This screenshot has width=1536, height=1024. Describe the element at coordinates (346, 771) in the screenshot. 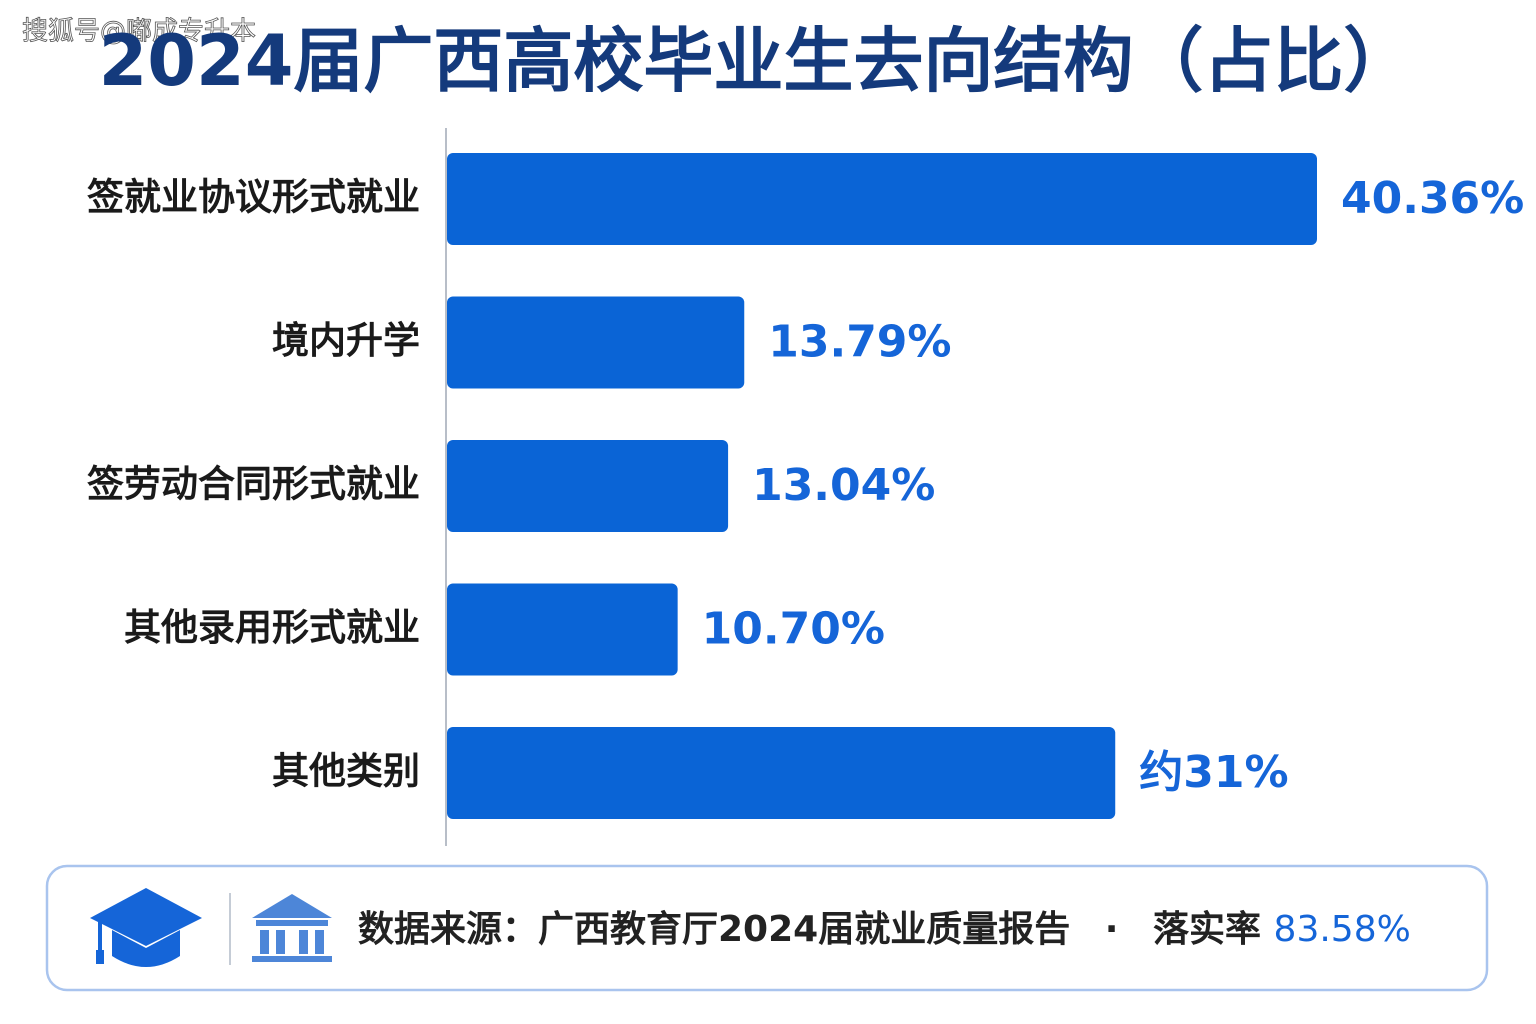

I see `category-label: 其他类别` at that location.